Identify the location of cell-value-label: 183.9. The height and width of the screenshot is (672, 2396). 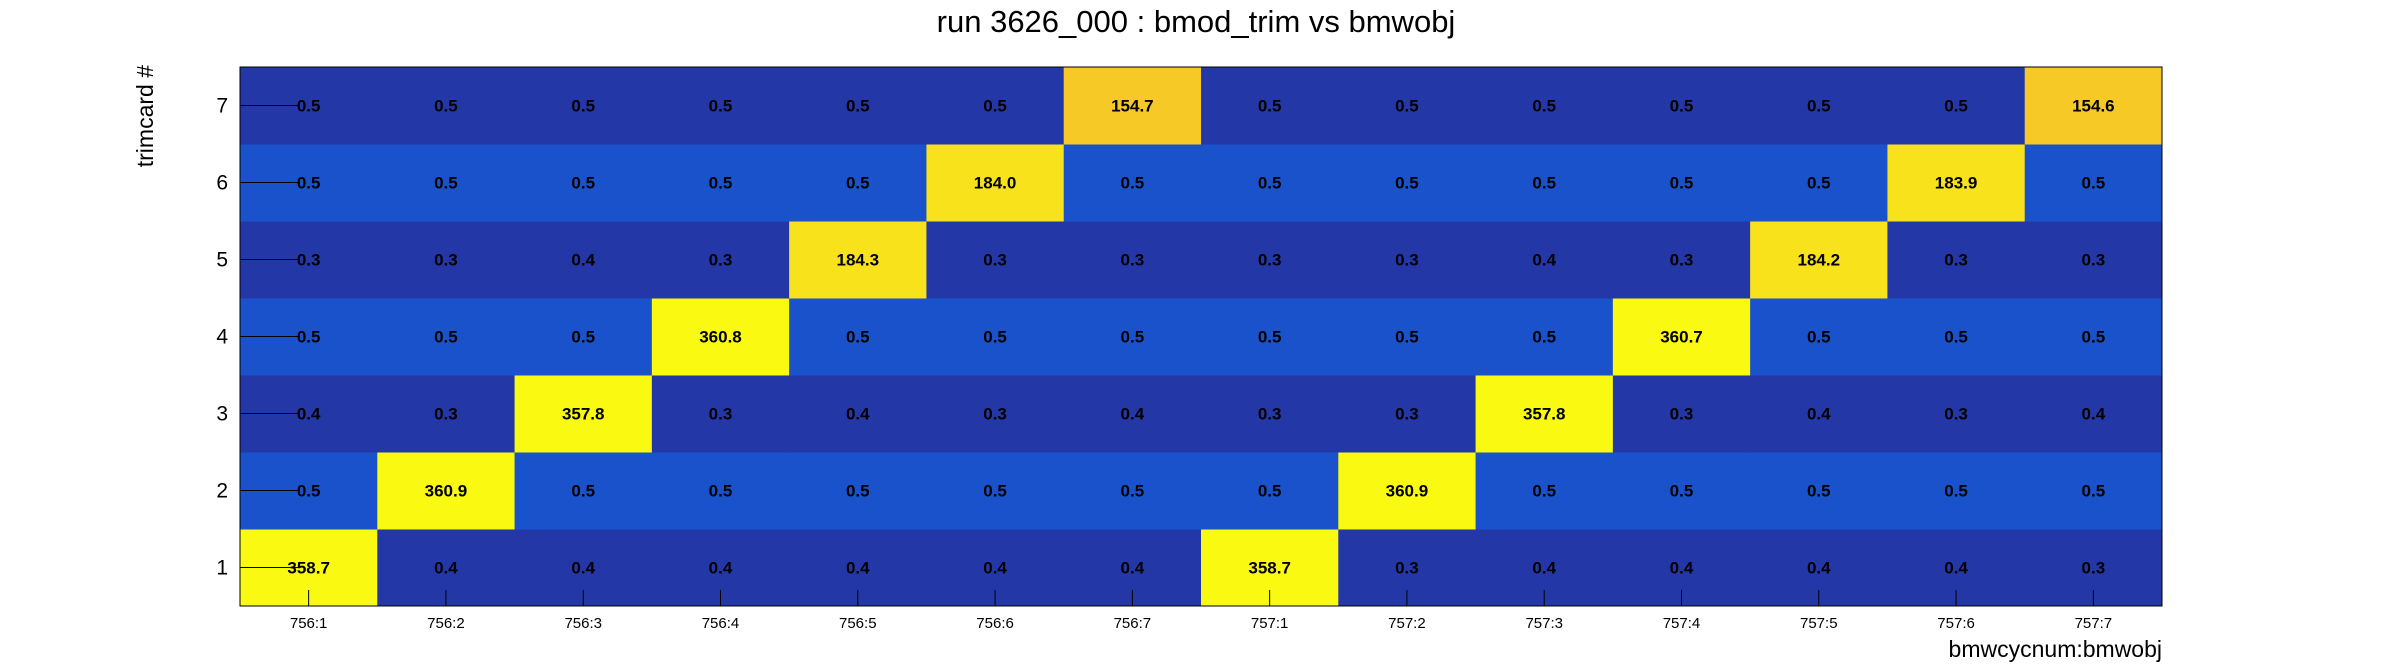
(1956, 183).